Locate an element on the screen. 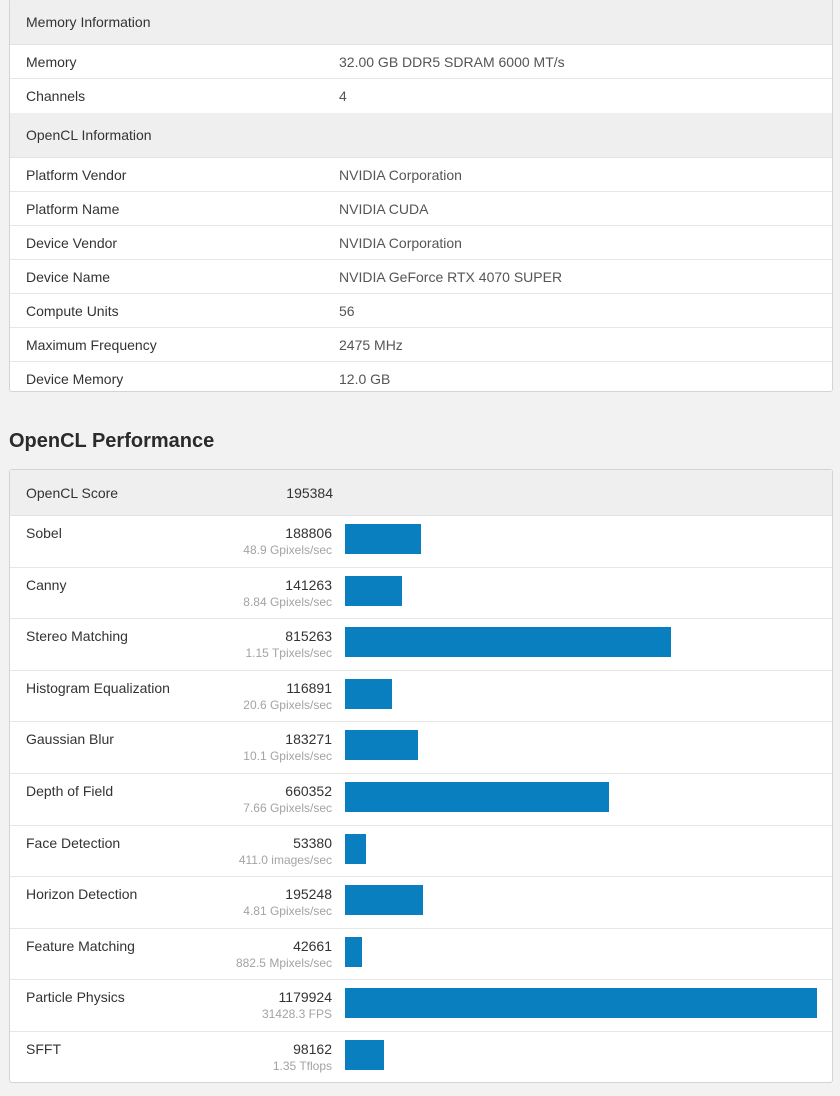  info-label: Device Memory is located at coordinates (75, 379).